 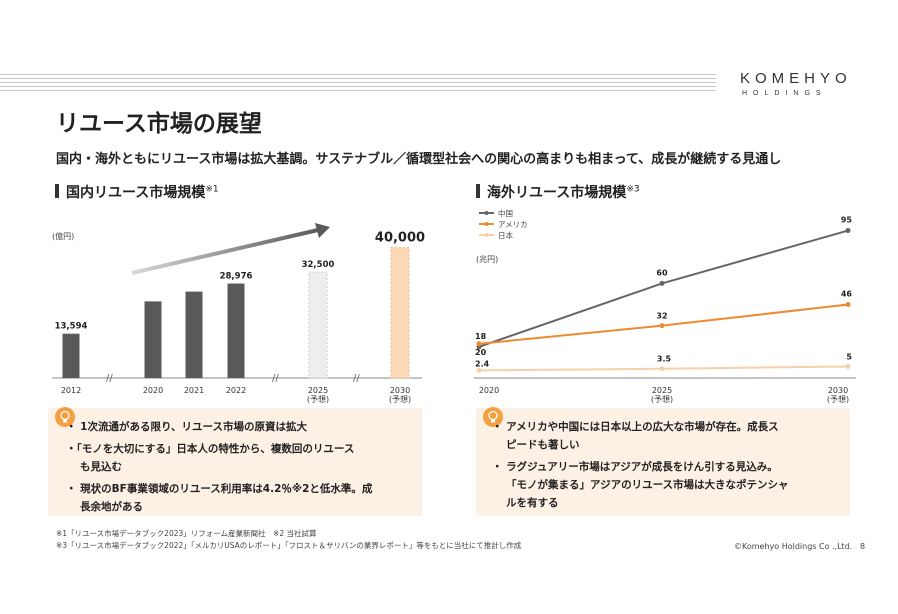 I want to click on left-bullet: 長余地がある, so click(x=111, y=507).